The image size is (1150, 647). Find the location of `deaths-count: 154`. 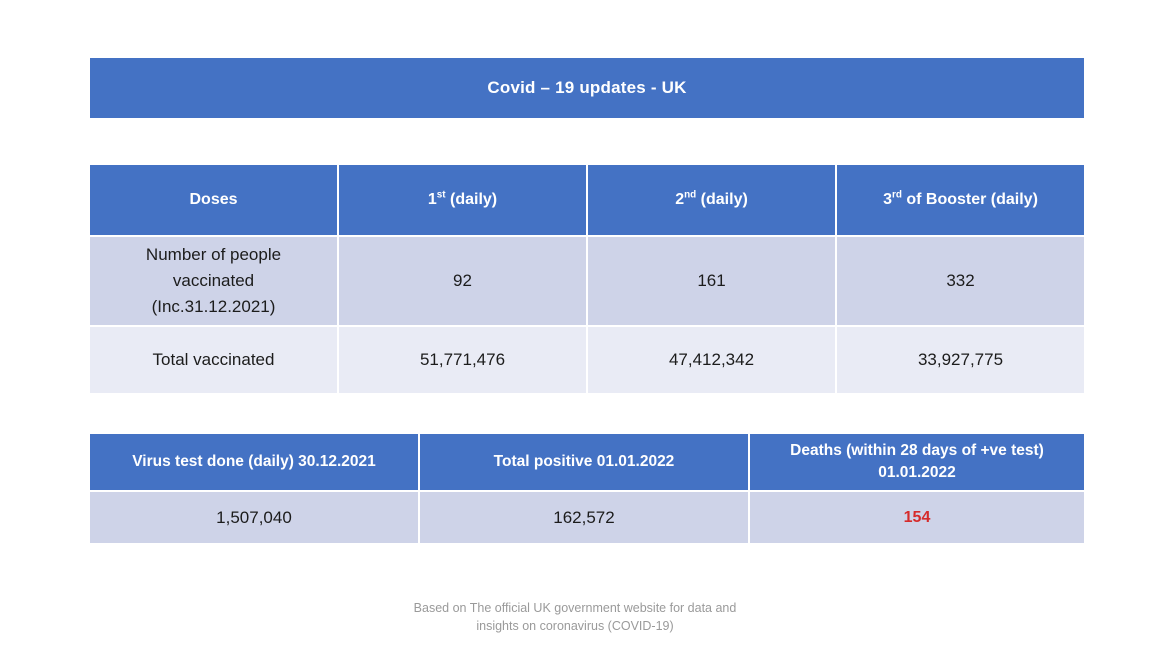

deaths-count: 154 is located at coordinates (917, 517).